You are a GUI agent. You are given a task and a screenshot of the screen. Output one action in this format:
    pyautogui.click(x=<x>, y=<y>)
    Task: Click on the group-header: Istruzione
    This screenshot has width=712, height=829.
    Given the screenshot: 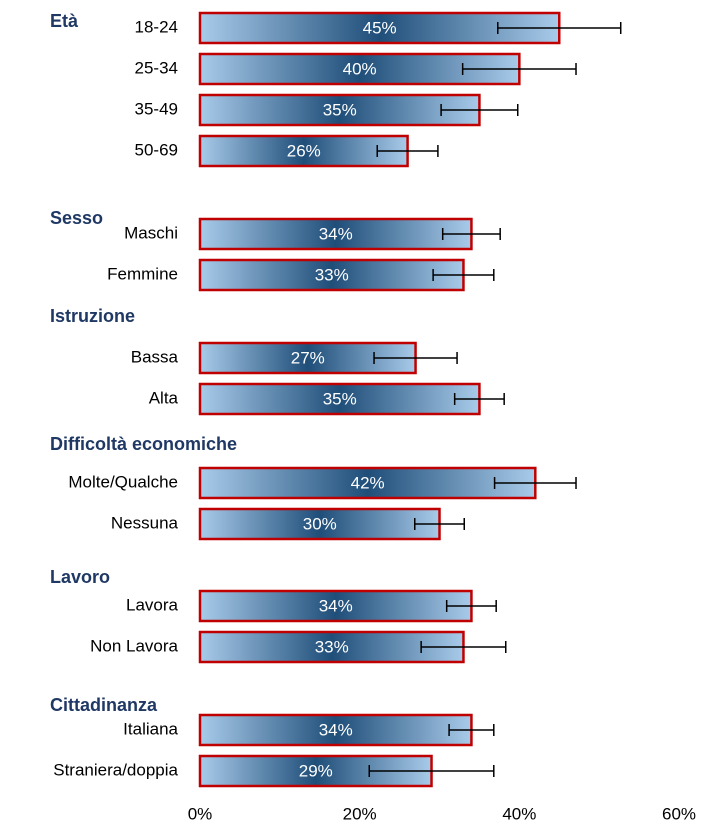 What is the action you would take?
    pyautogui.click(x=92, y=316)
    